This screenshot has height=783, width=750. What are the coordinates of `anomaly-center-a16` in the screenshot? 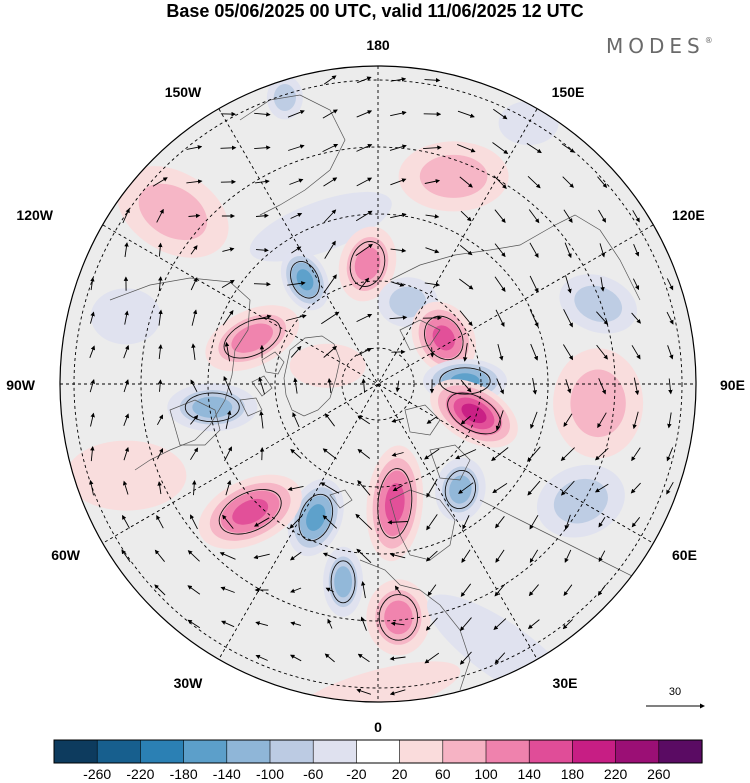 It's located at (398, 617).